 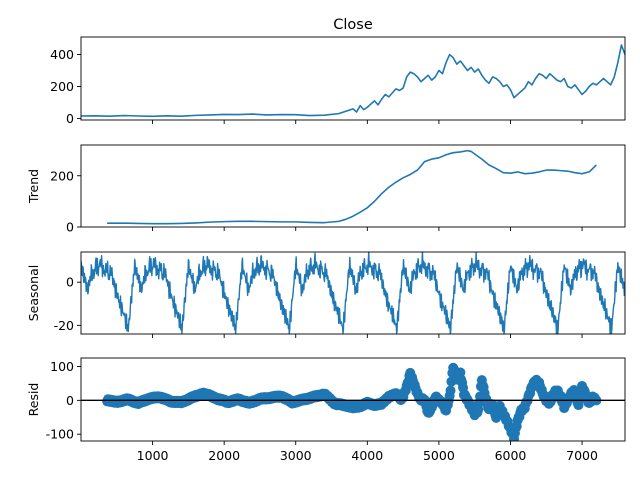 I want to click on x-tick-label: 2000, so click(x=224, y=455).